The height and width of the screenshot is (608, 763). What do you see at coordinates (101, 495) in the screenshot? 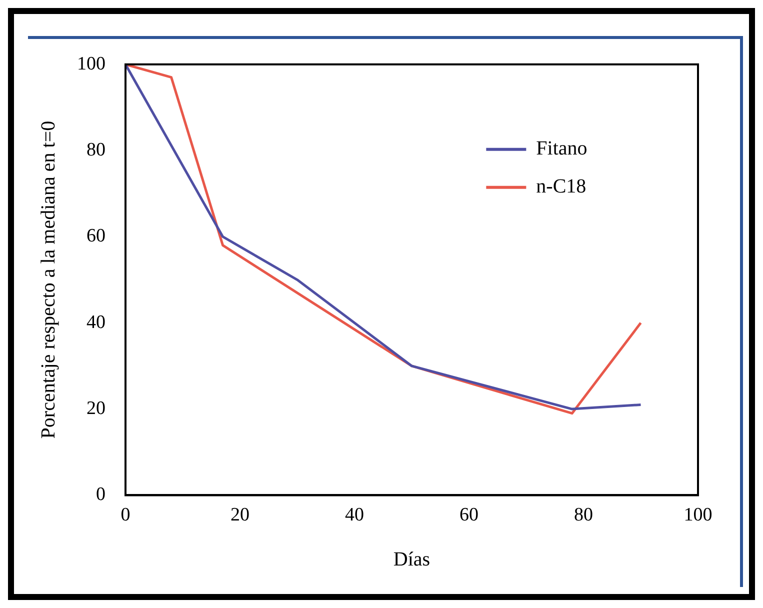
I see `y-tick-label: 0` at bounding box center [101, 495].